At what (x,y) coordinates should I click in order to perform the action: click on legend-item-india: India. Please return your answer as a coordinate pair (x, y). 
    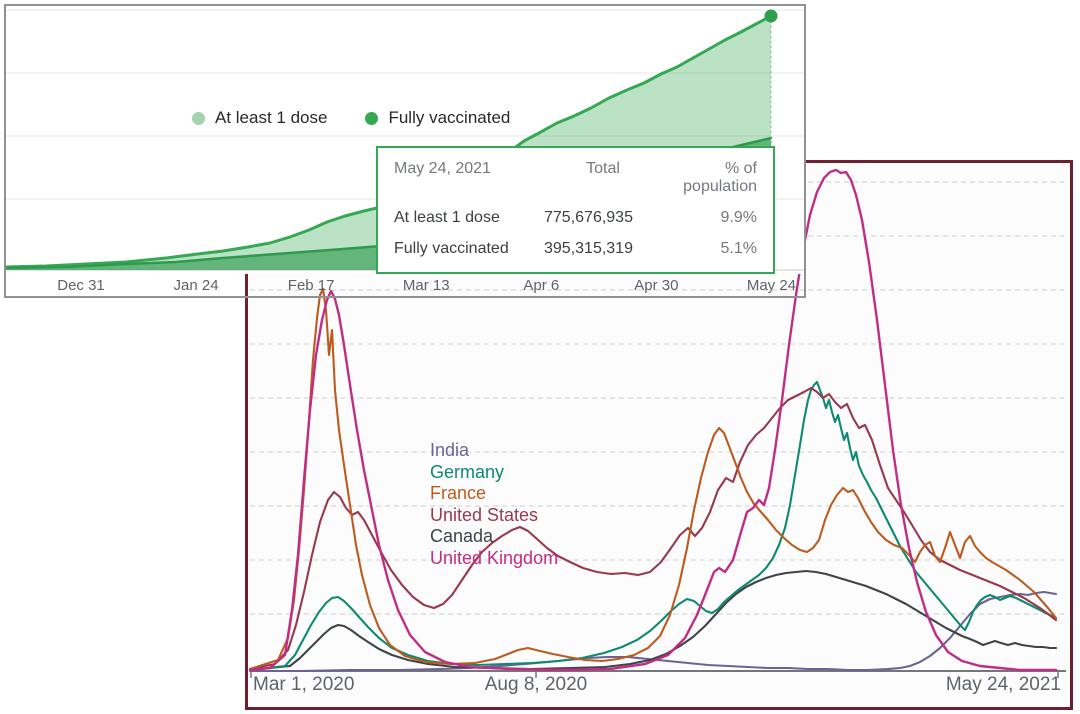
    Looking at the image, I should click on (450, 450).